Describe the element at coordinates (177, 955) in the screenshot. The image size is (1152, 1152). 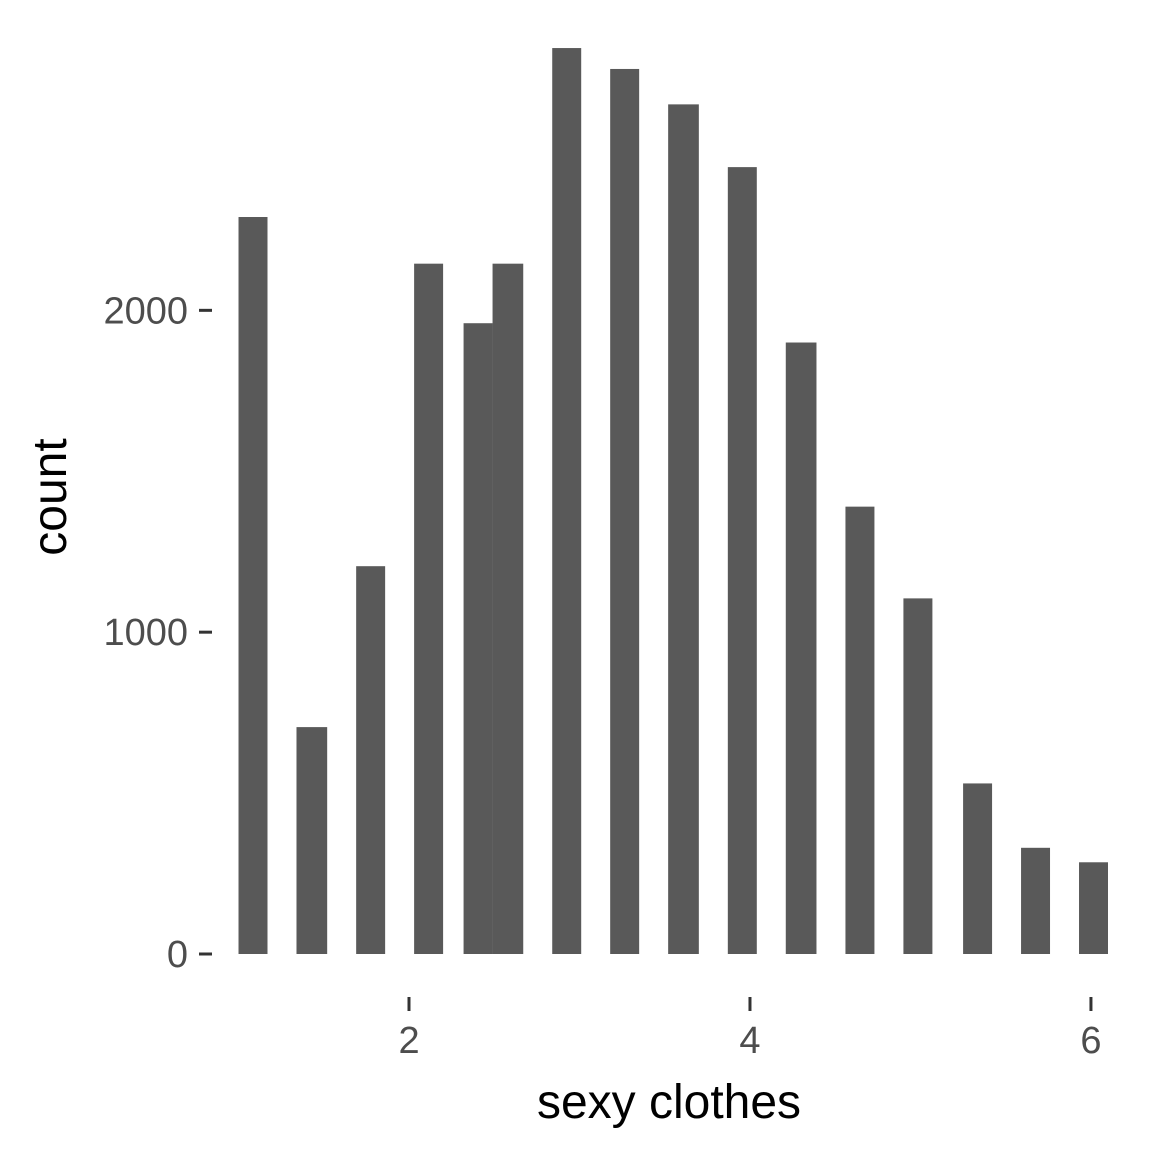
I see `y-tick-label-0: 0` at that location.